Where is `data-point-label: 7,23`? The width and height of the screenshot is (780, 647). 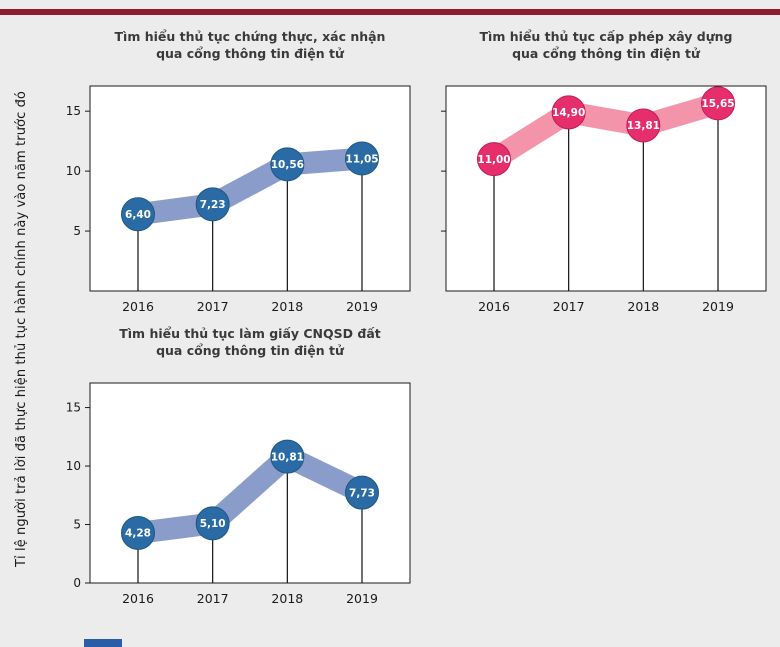
data-point-label: 7,23 is located at coordinates (213, 205).